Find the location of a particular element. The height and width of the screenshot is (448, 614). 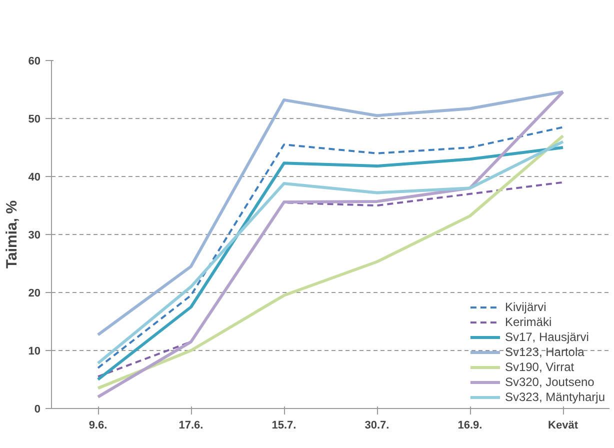

y-tick-label: 20 is located at coordinates (34, 294).